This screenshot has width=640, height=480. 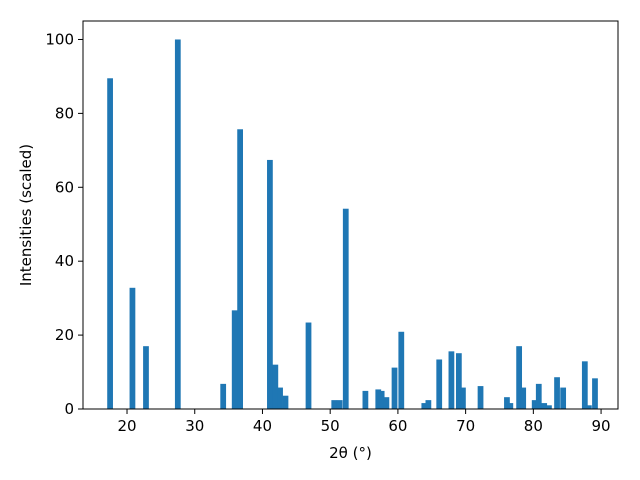 What do you see at coordinates (330, 426) in the screenshot?
I see `x-tick-label: 50` at bounding box center [330, 426].